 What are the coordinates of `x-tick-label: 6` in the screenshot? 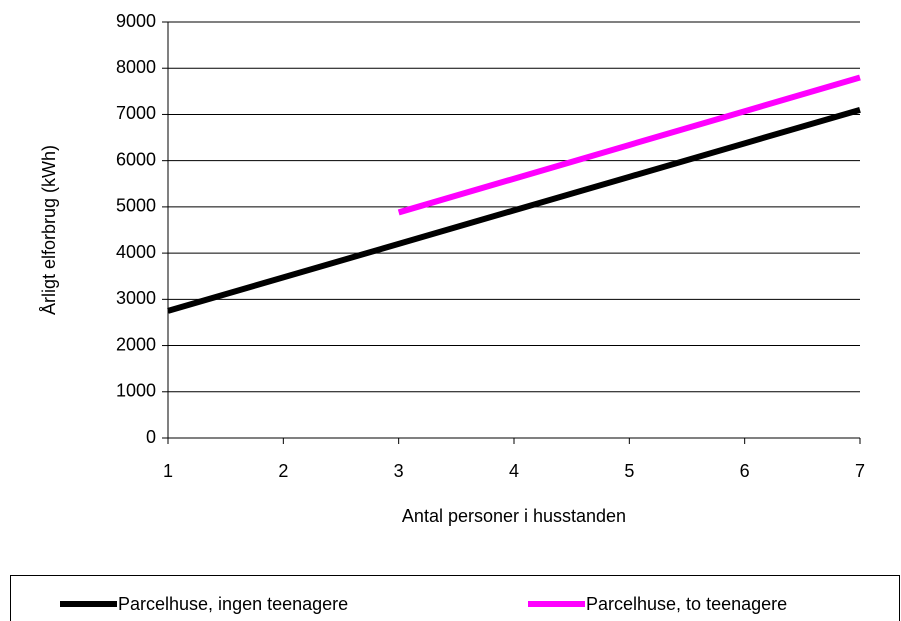 It's located at (745, 471).